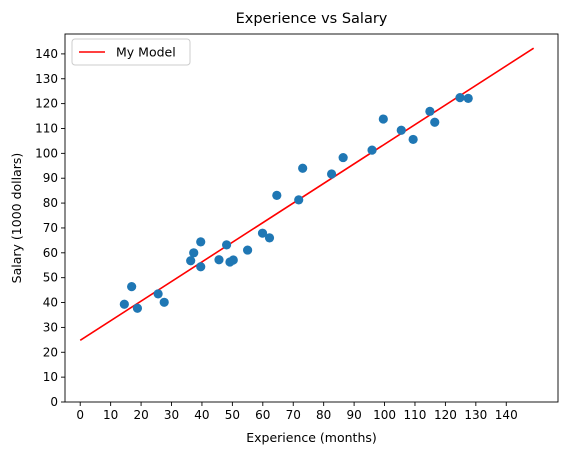 The height and width of the screenshot is (455, 571). I want to click on chart-title: Experience vs Salary, so click(312, 19).